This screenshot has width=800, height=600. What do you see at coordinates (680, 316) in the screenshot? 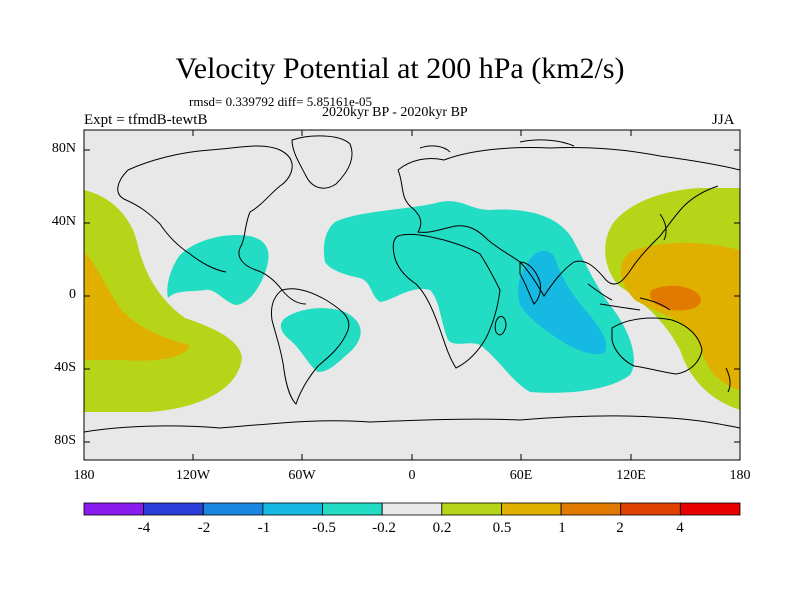
I see `pos-mid-region-asia-pacific` at bounding box center [680, 316].